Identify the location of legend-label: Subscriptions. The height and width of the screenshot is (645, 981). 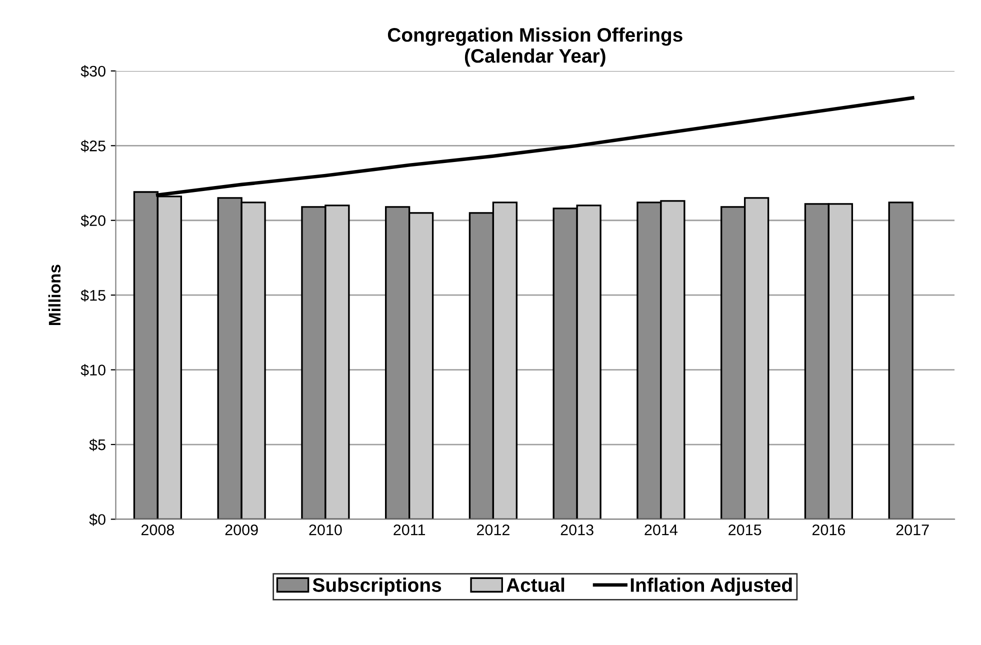
(377, 587).